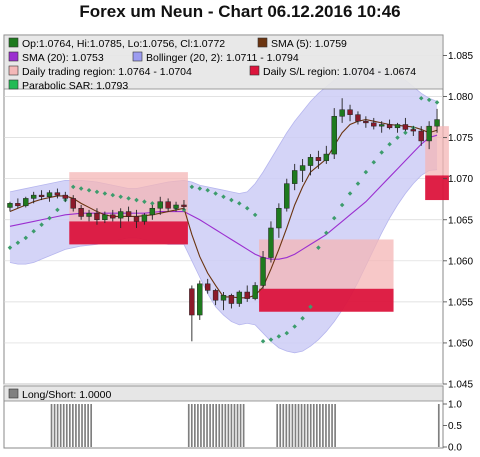  I want to click on long-short-label: Long/Short: 1.0000, so click(66, 395).